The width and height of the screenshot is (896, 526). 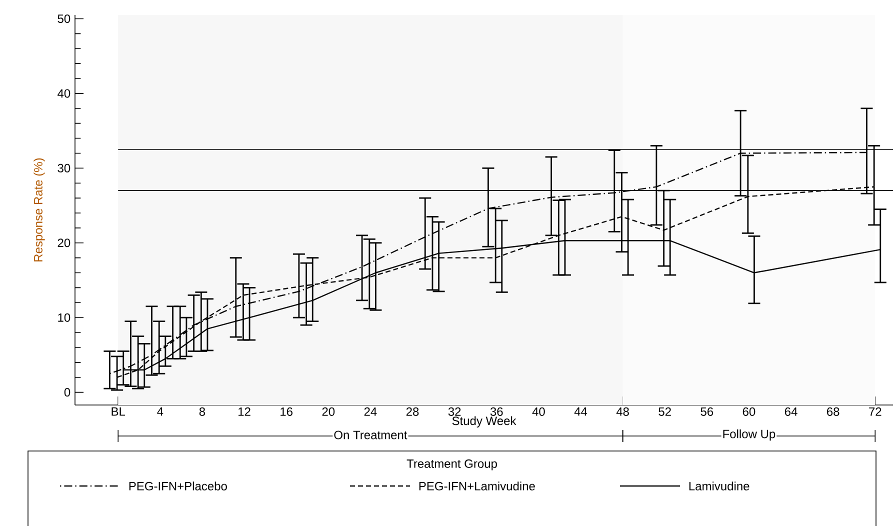 What do you see at coordinates (707, 411) in the screenshot?
I see `x-tick-label: 56` at bounding box center [707, 411].